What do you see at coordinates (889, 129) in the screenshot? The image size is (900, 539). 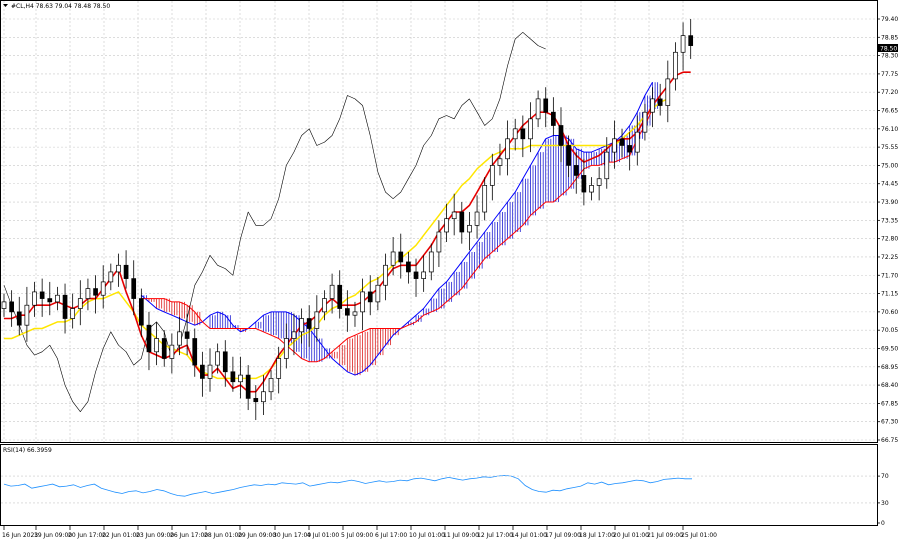 I see `y-tick-label: 76.10` at bounding box center [889, 129].